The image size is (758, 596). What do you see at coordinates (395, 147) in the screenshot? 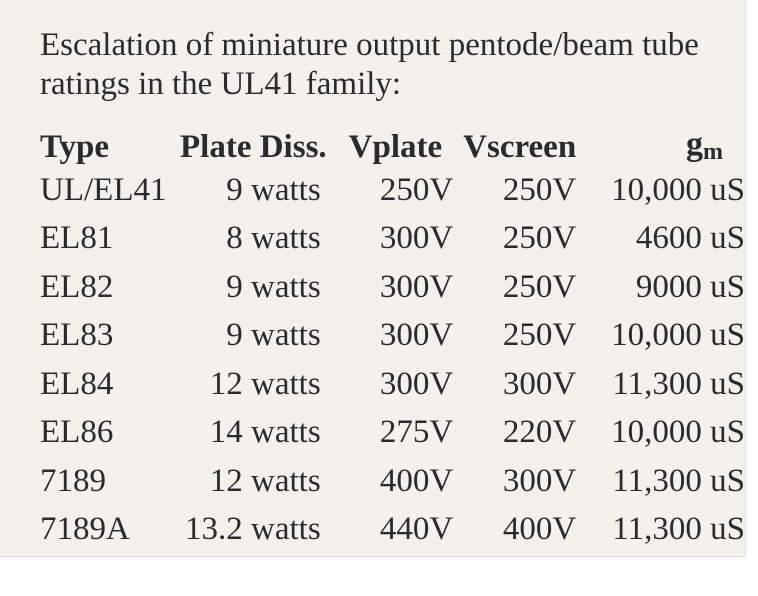
I see `header-vplate: Vplate` at bounding box center [395, 147].